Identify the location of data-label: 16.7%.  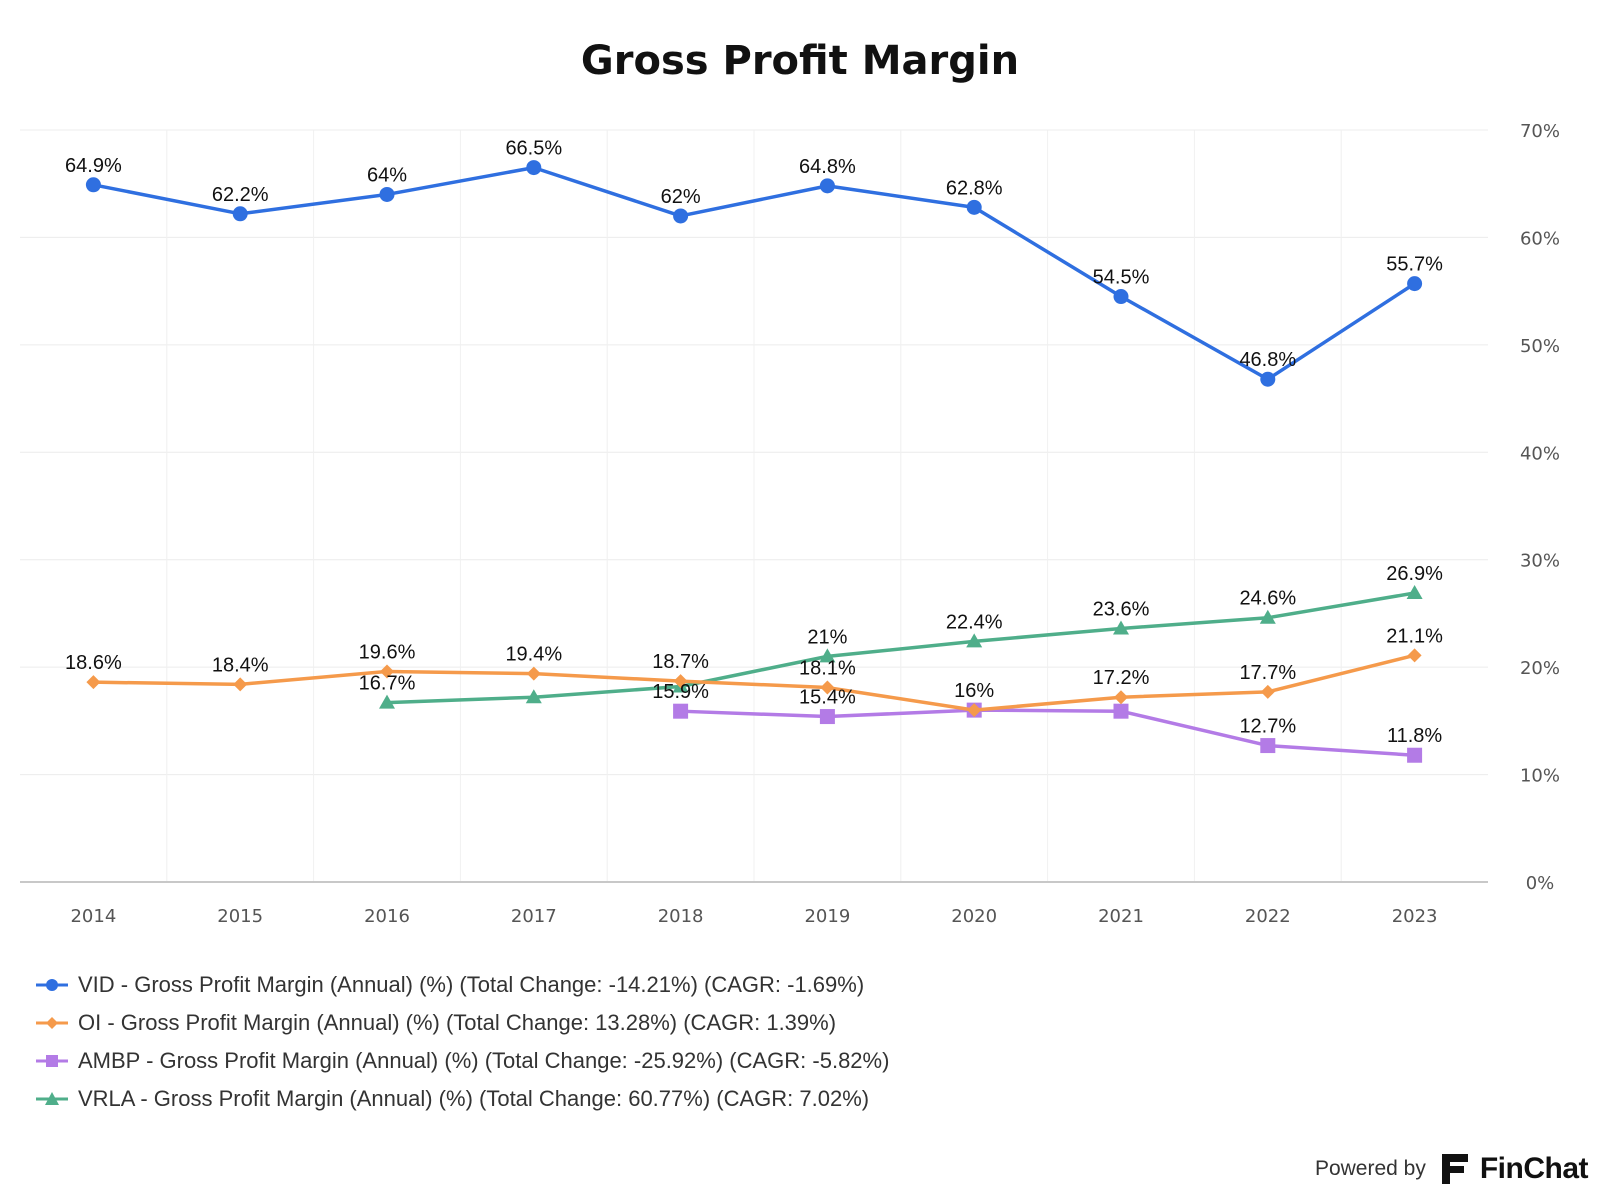
(387, 684).